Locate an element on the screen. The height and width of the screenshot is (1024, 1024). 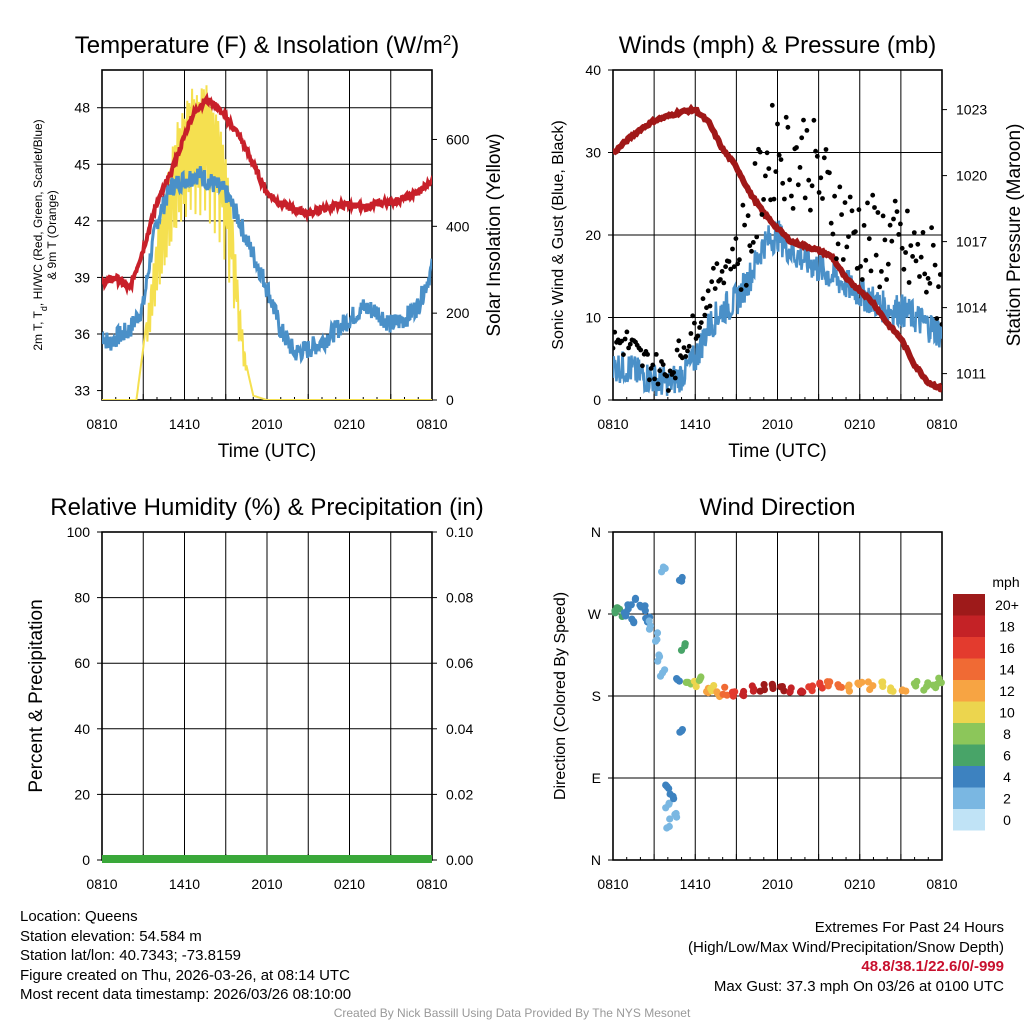
ylabel-part: 2m T, T is located at coordinates (38, 330).